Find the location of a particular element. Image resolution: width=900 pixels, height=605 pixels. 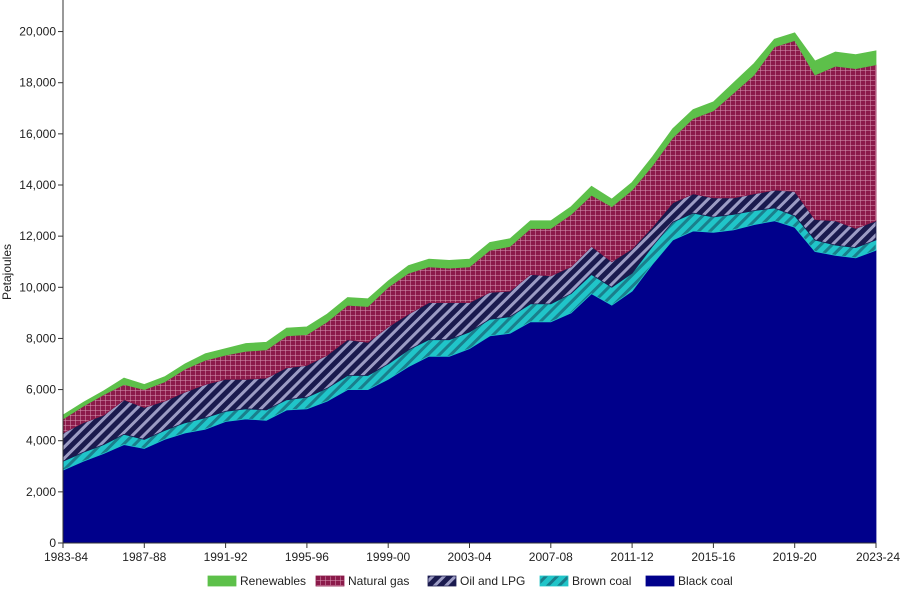

y-tick-label: 0 is located at coordinates (52, 543).